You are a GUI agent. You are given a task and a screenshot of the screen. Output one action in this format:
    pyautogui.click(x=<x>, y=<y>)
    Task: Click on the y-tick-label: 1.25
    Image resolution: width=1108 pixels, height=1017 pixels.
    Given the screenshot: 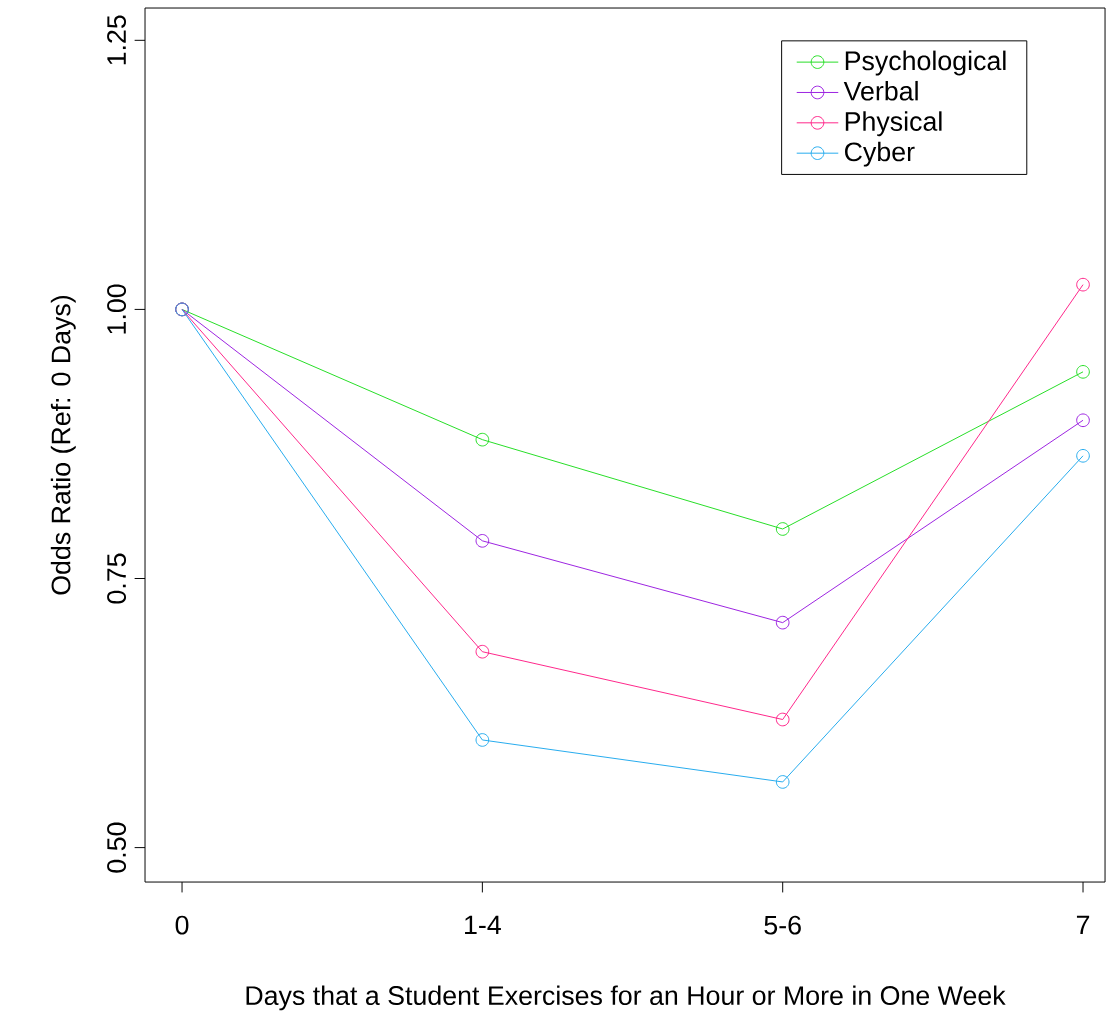 What is the action you would take?
    pyautogui.click(x=117, y=40)
    